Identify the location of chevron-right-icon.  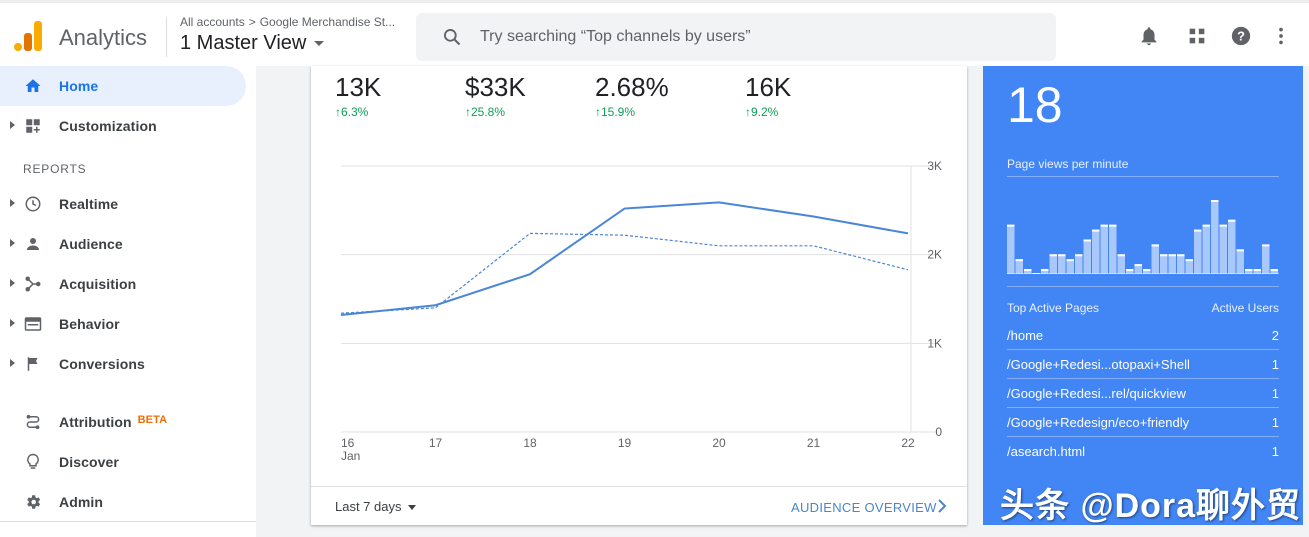
(942, 506).